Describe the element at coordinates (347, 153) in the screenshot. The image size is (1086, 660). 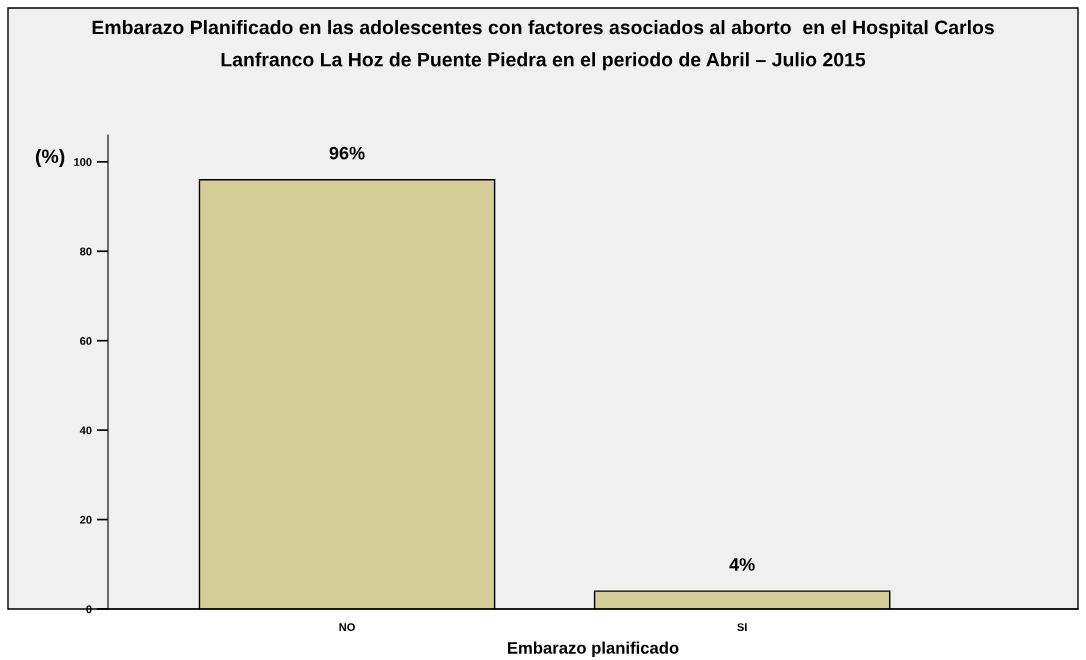
I see `data-label: 96%` at that location.